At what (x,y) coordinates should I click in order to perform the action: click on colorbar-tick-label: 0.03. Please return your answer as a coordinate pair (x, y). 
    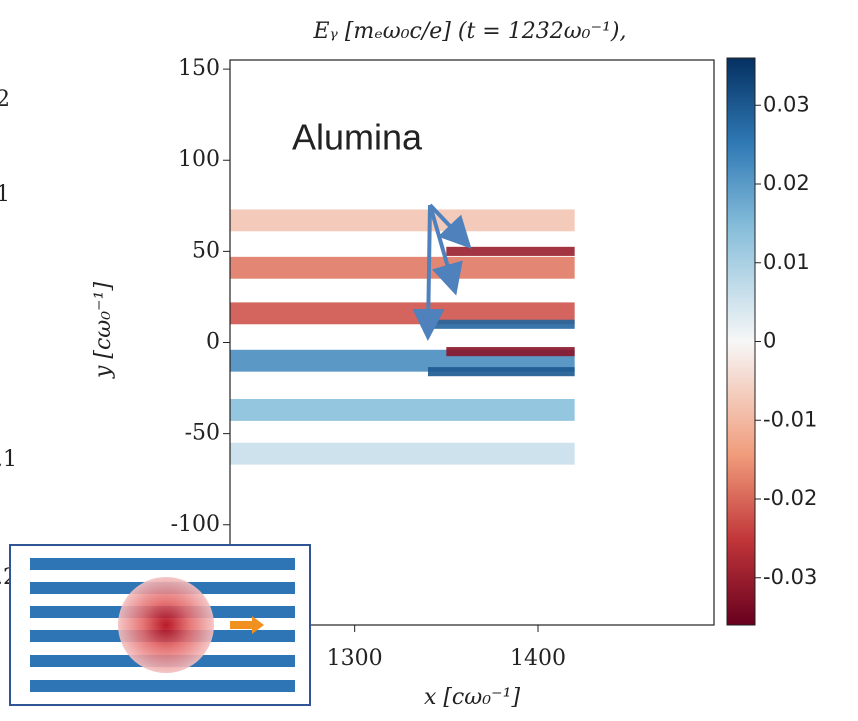
    Looking at the image, I should click on (786, 104).